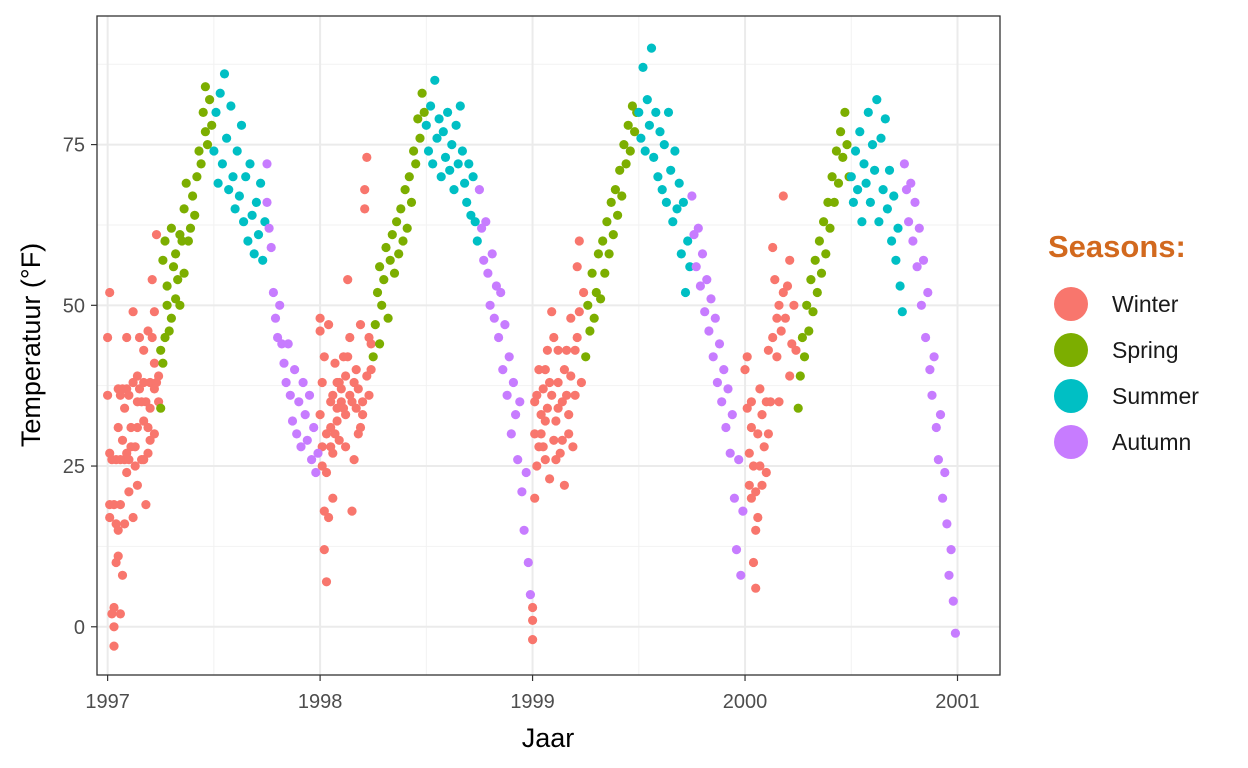  I want to click on legend: Seasons: Winter Spring Summer Autumn, so click(1123, 344).